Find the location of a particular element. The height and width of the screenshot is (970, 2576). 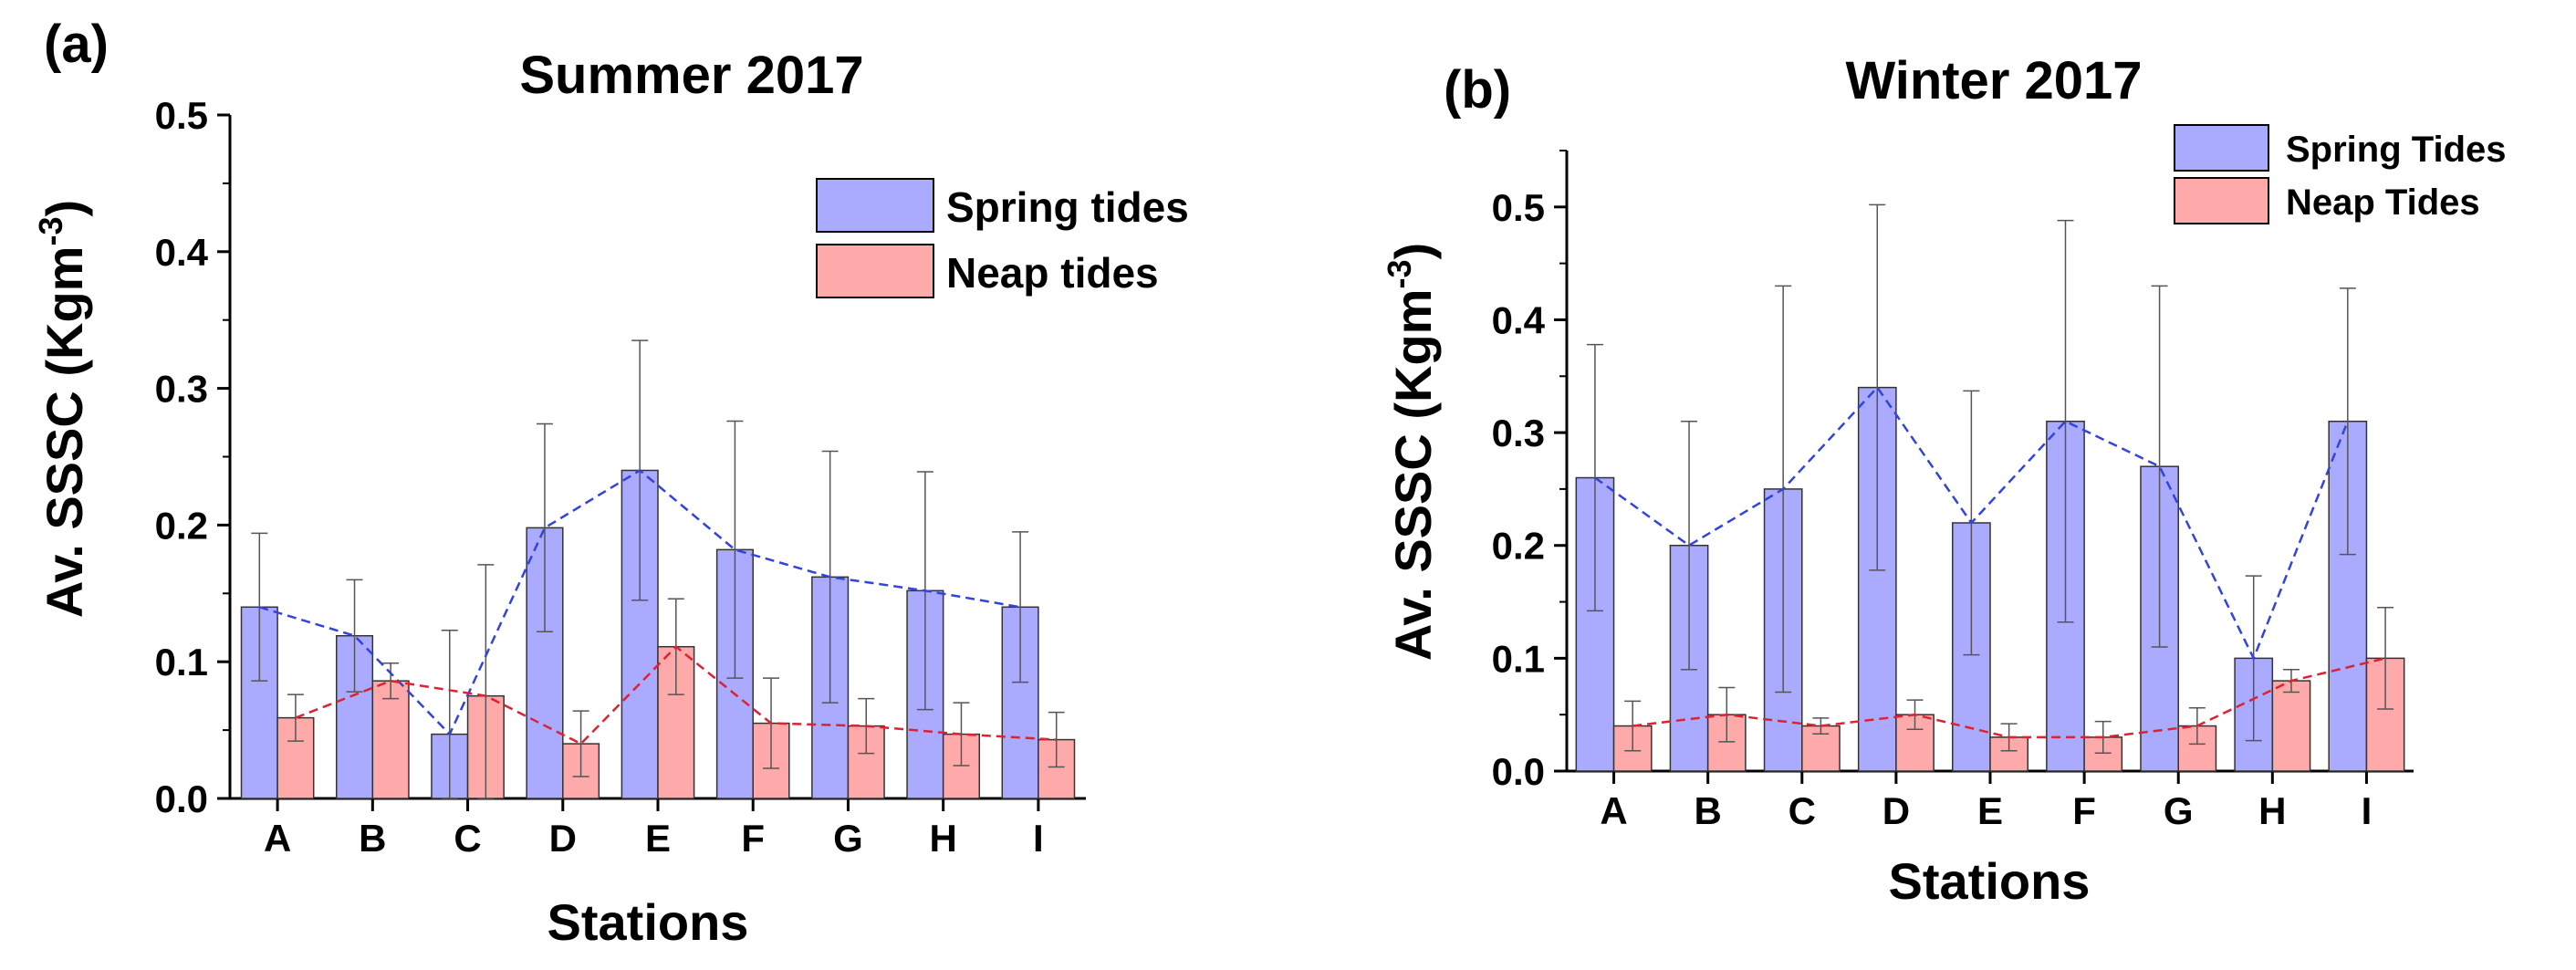

legend-label-spring: Spring tides is located at coordinates (1067, 207).